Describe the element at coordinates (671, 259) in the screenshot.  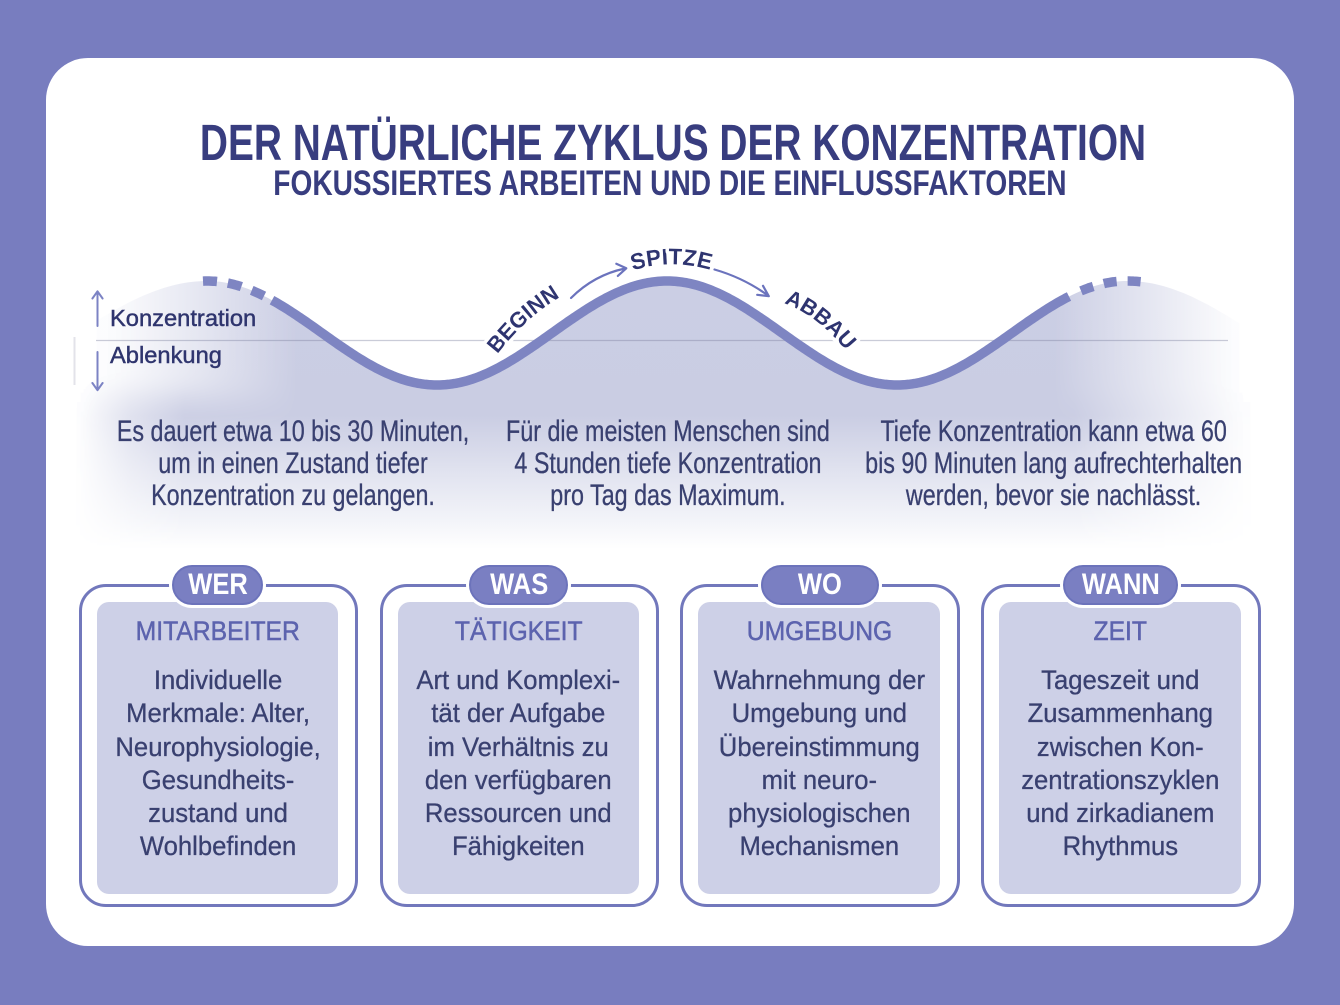
I see `svg-text: SPITZE` at that location.